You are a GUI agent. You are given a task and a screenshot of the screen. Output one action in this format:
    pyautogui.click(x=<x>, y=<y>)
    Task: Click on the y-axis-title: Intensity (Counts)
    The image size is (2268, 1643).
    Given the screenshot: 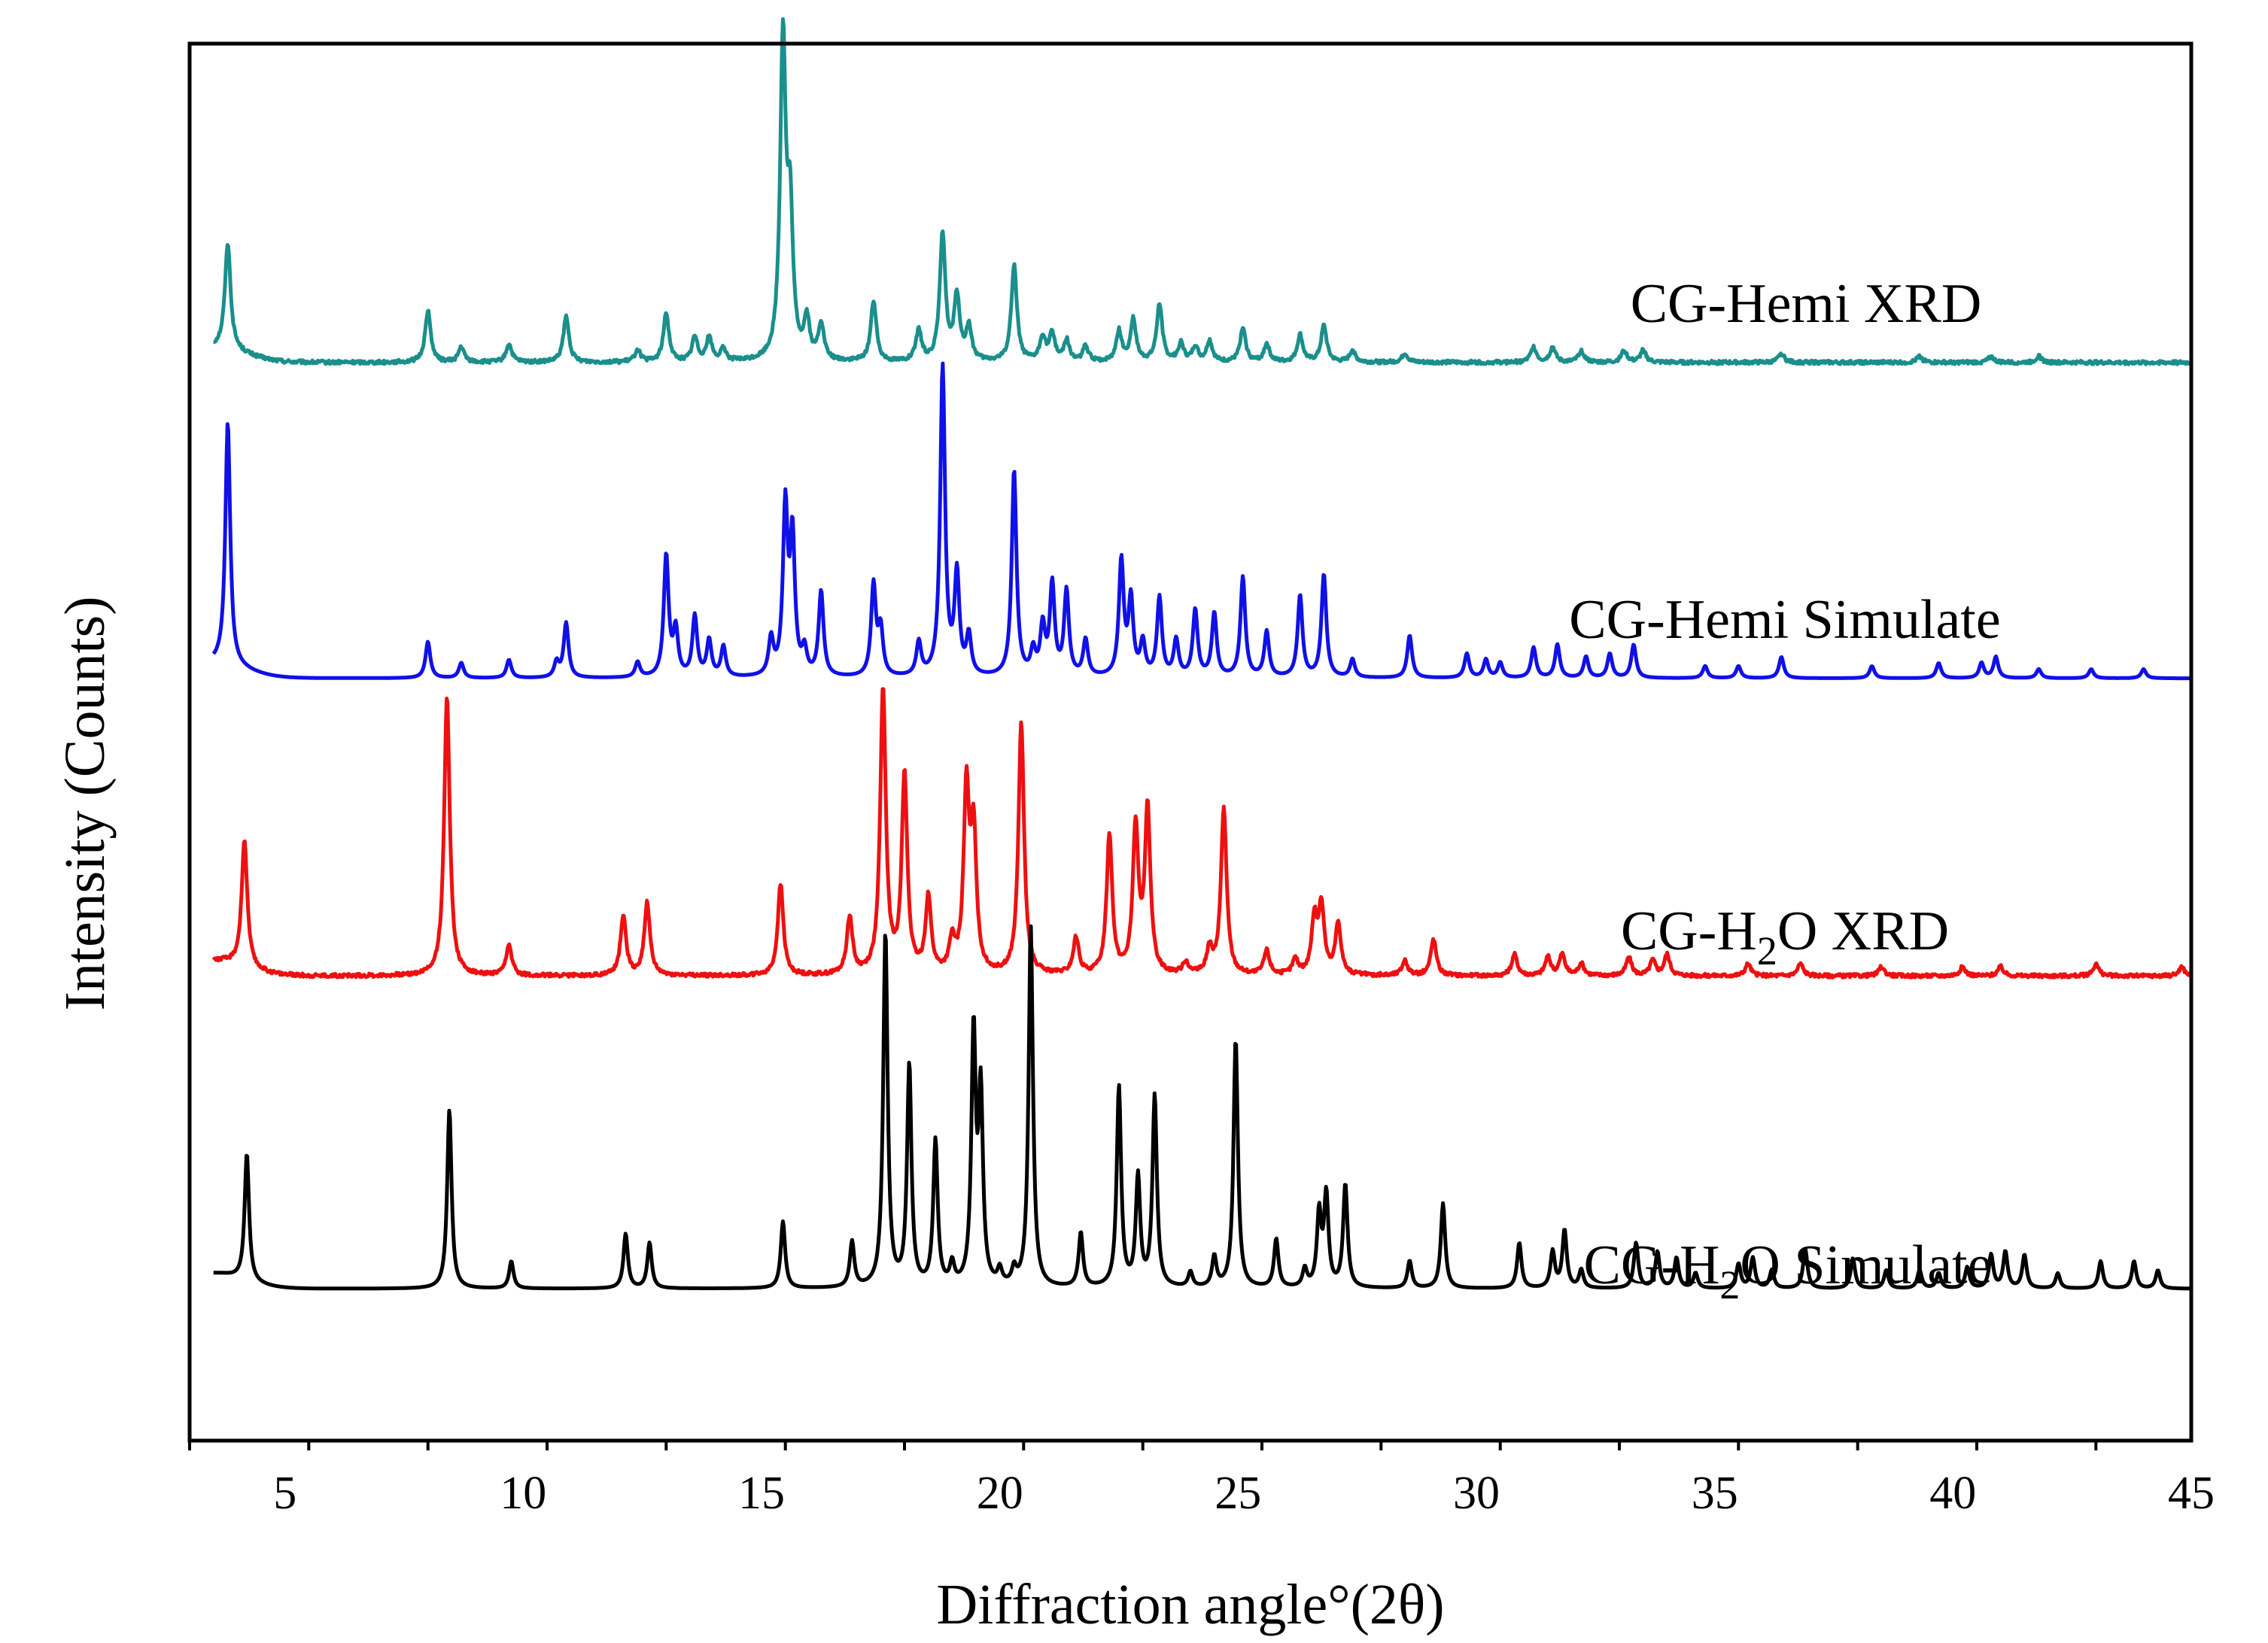 What is the action you would take?
    pyautogui.click(x=85, y=804)
    